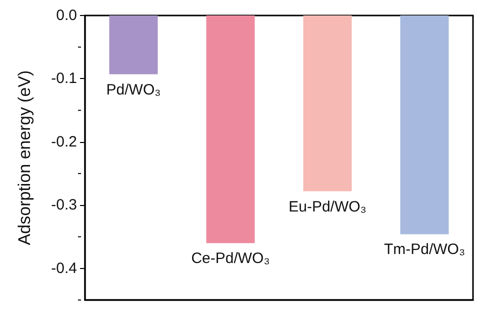  What do you see at coordinates (327, 207) in the screenshot?
I see `x-tick-label: Eu-Pd/WO₃` at bounding box center [327, 207].